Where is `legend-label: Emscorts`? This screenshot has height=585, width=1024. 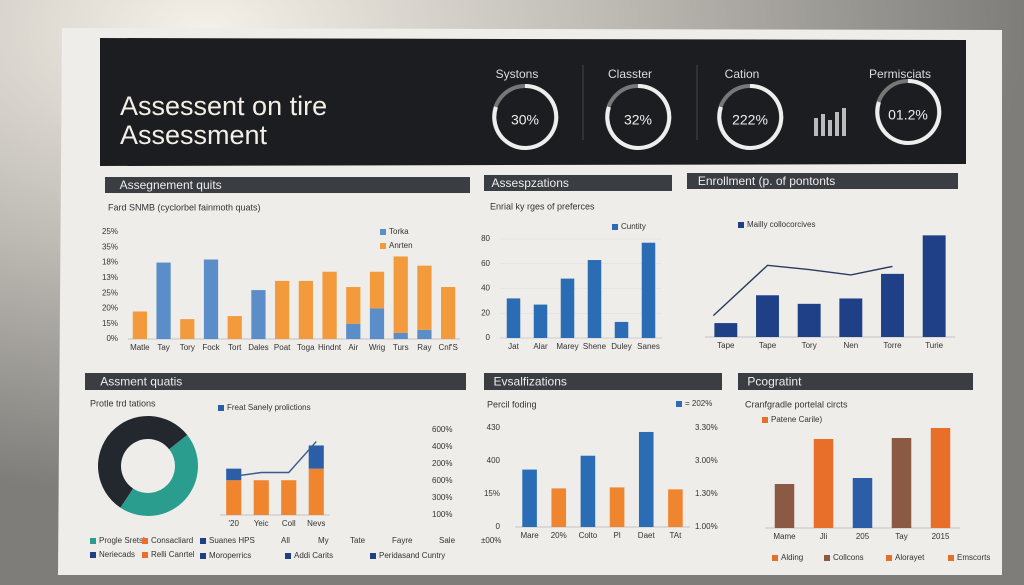 legend-label: Emscorts is located at coordinates (973, 557).